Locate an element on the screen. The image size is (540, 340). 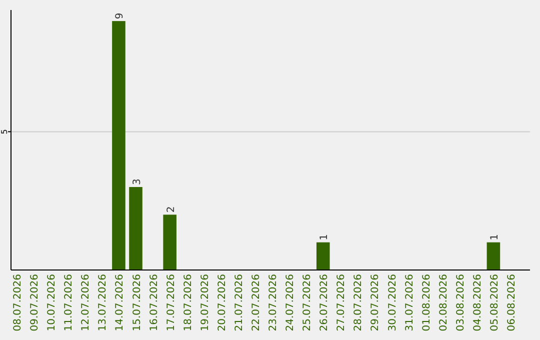
x-tick-label: 25.07.2026 is located at coordinates (308, 303).